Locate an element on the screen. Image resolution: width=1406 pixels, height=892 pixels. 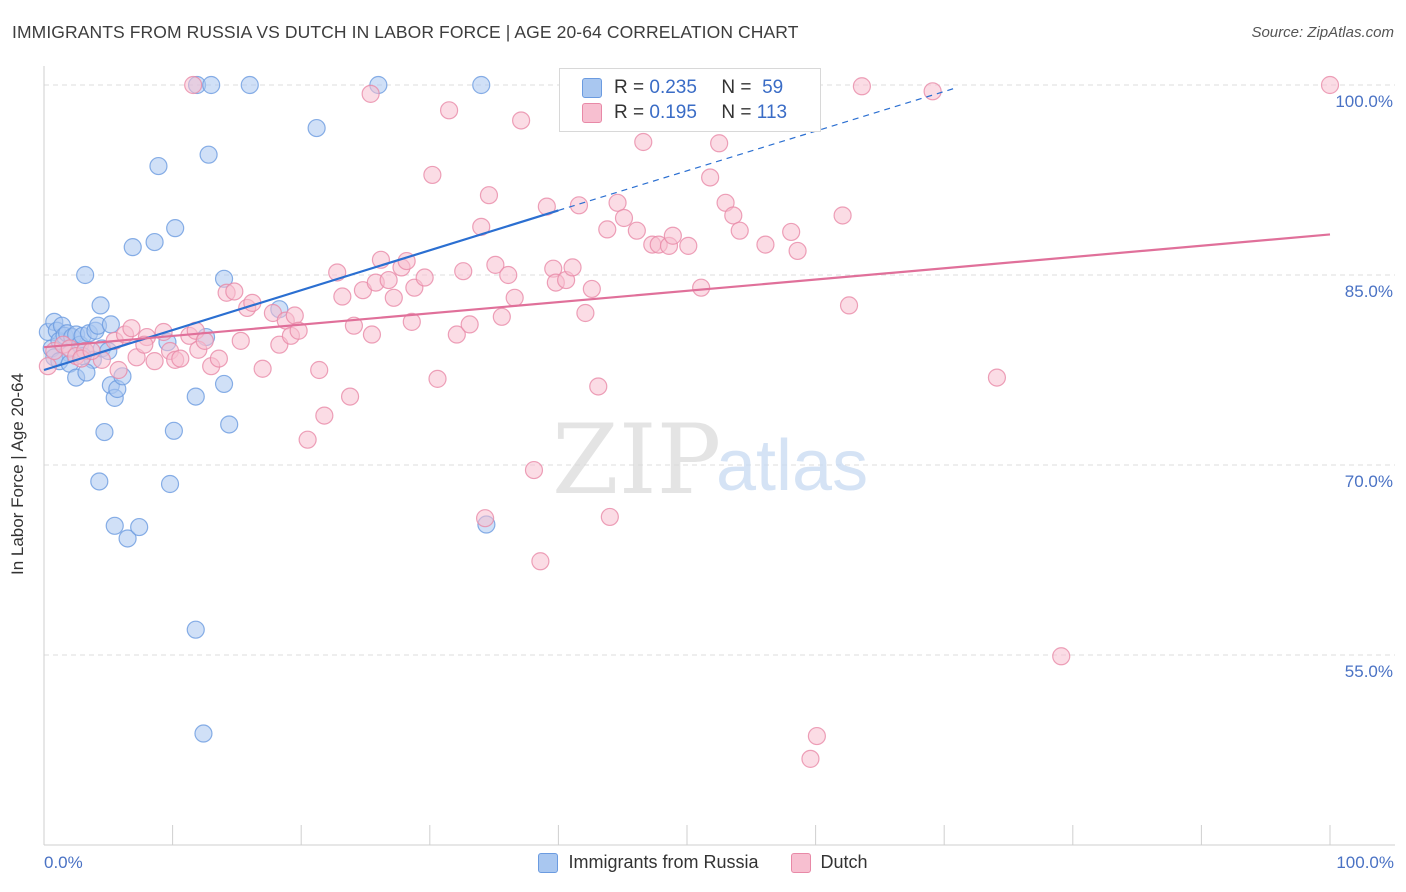
dutch-trend-line is located at coordinates (687, 291).